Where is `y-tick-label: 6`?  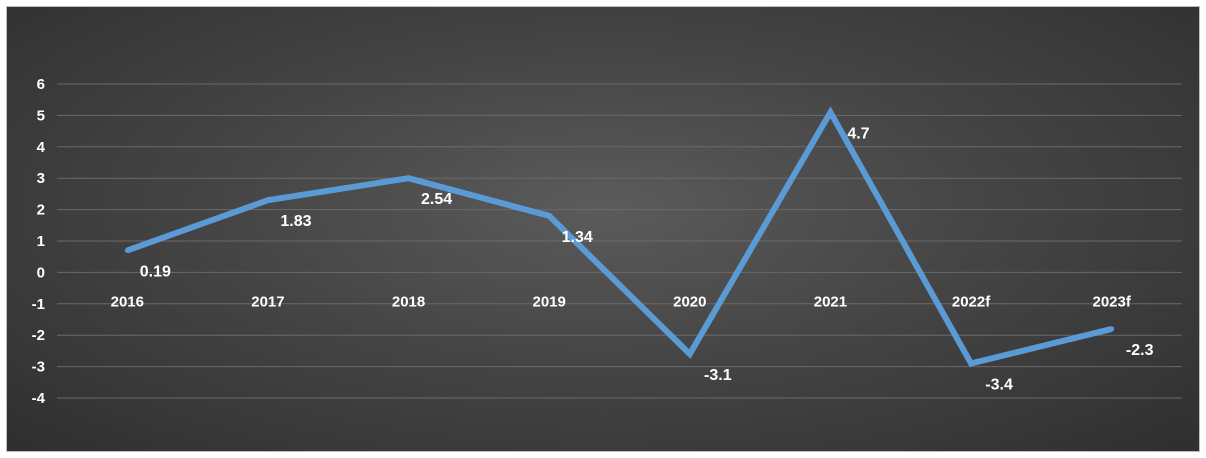 y-tick-label: 6 is located at coordinates (41, 84).